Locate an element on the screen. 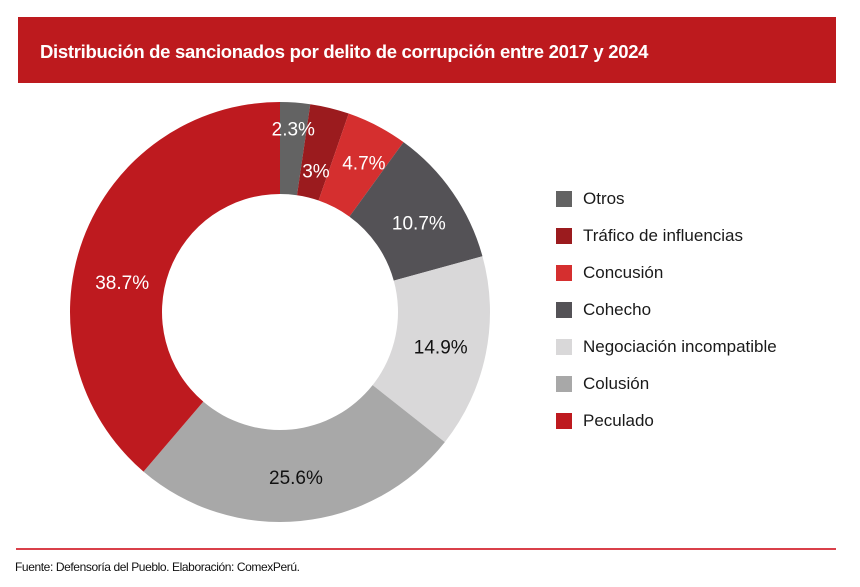 This screenshot has width=860, height=587. legend-label: Otros is located at coordinates (604, 198).